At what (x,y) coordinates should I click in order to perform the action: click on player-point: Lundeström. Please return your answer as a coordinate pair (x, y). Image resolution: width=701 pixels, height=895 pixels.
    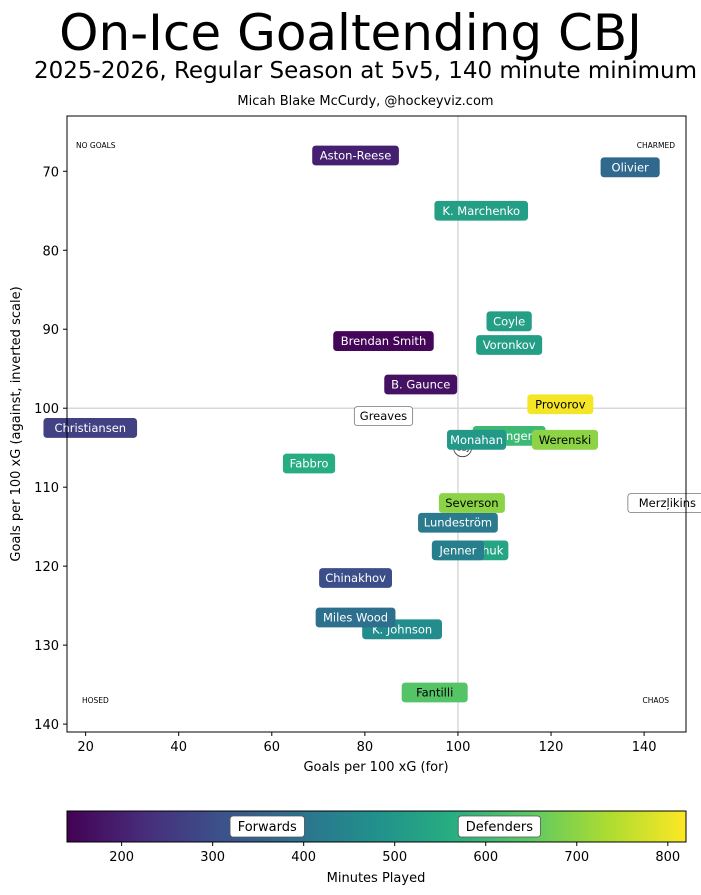
    Looking at the image, I should click on (458, 522).